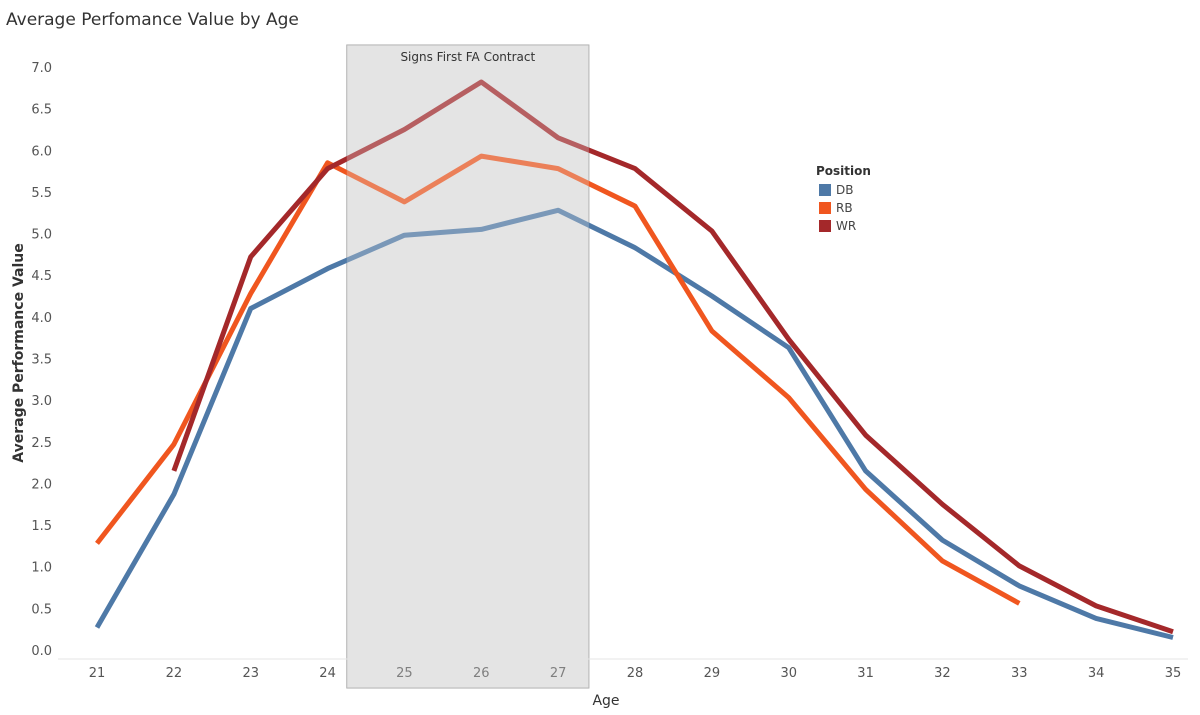  I want to click on y-axis-title: Average Performance Value, so click(19, 352).